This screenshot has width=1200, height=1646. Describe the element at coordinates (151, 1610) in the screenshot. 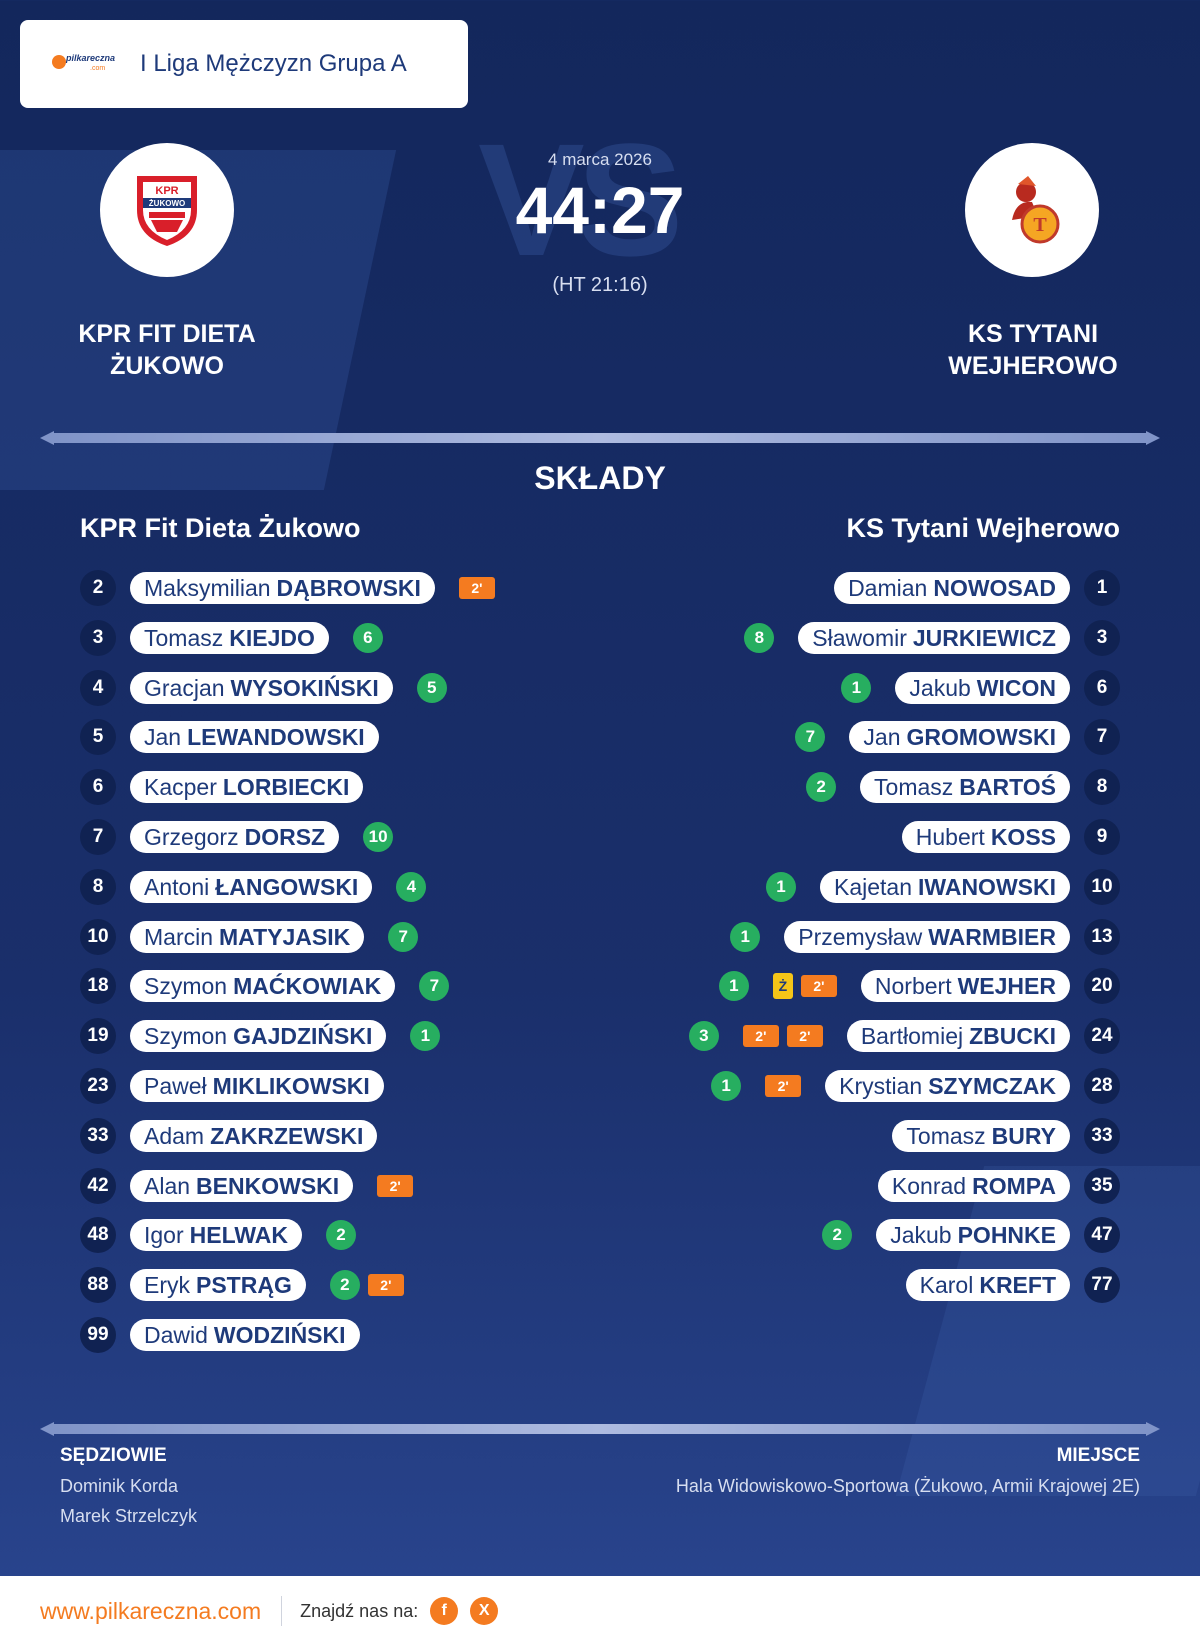

I see `website-link: www.pilkareczna.com` at that location.